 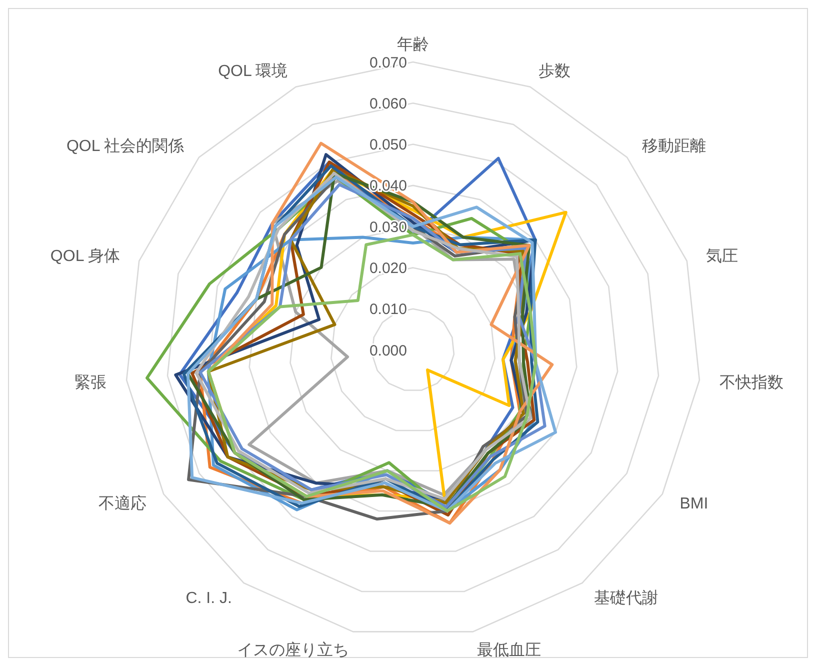 I want to click on spoke-label: QOL 身体, so click(x=85, y=257).